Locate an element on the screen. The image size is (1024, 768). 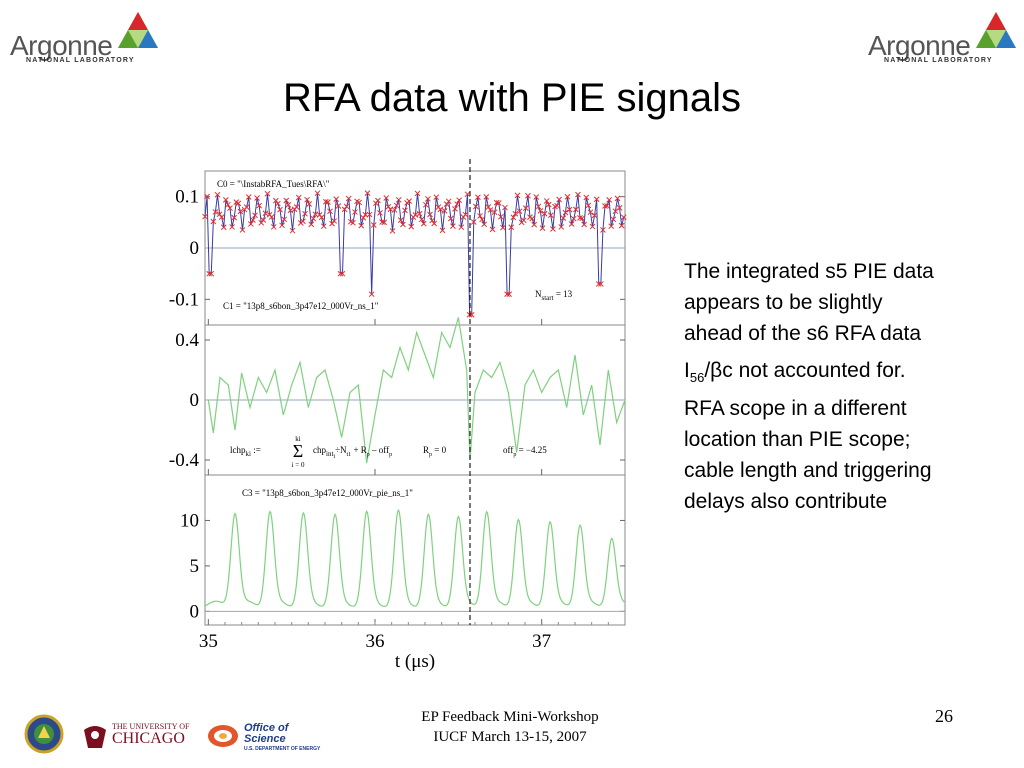
formula-lhs: lchpki := is located at coordinates (245, 451).